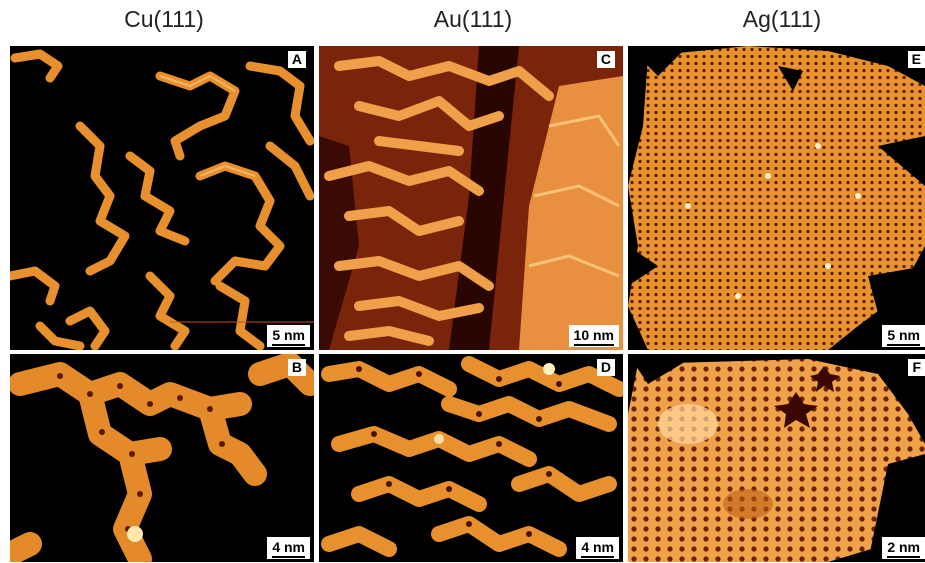 The width and height of the screenshot is (925, 563). Describe the element at coordinates (593, 345) in the screenshot. I see `scale-line-c` at that location.